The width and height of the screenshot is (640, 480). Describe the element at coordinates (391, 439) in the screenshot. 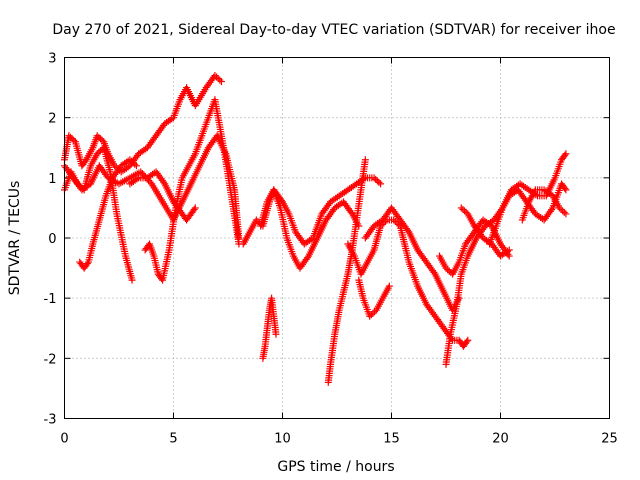

I see `x-tick-label: 15` at that location.